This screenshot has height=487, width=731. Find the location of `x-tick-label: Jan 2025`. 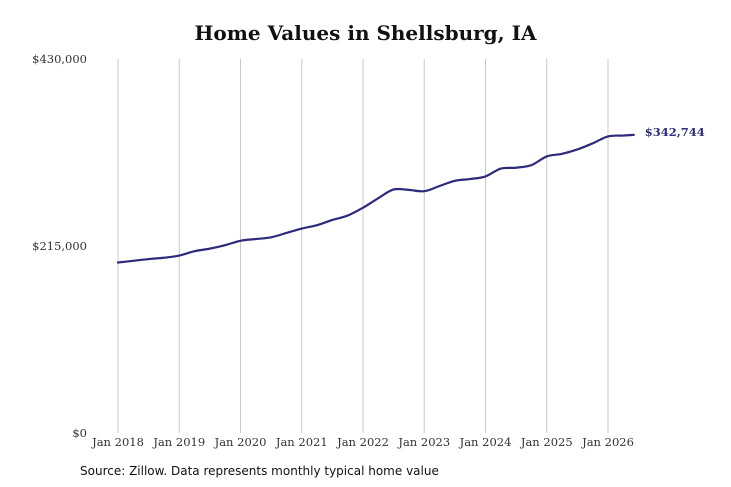

x-tick-label: Jan 2025 is located at coordinates (546, 442).